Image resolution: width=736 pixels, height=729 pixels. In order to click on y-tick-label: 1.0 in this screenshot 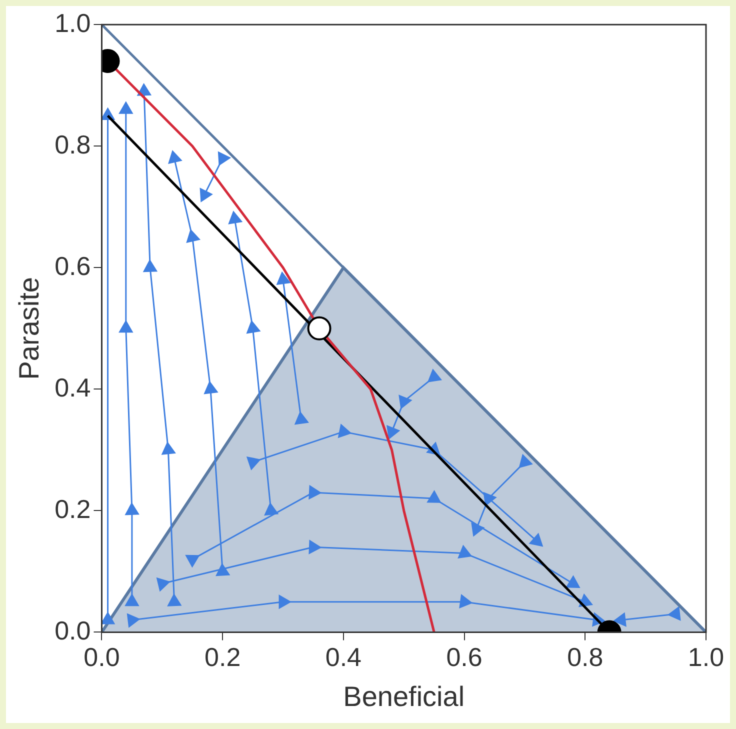, I will do `click(72, 23)`.